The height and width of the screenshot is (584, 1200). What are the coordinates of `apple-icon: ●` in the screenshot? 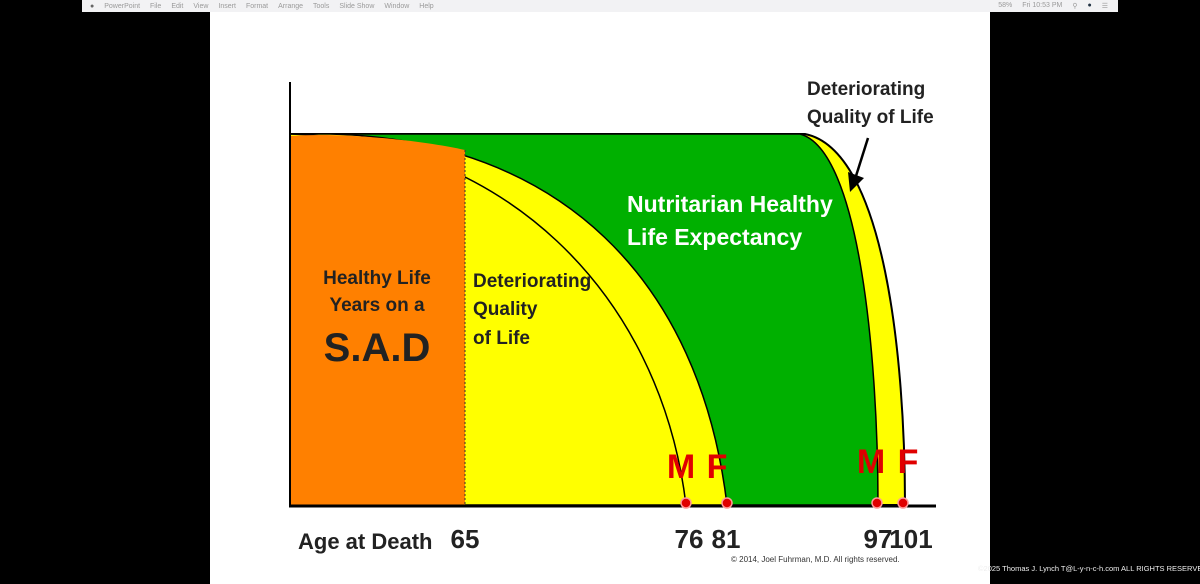 It's located at (92, 6).